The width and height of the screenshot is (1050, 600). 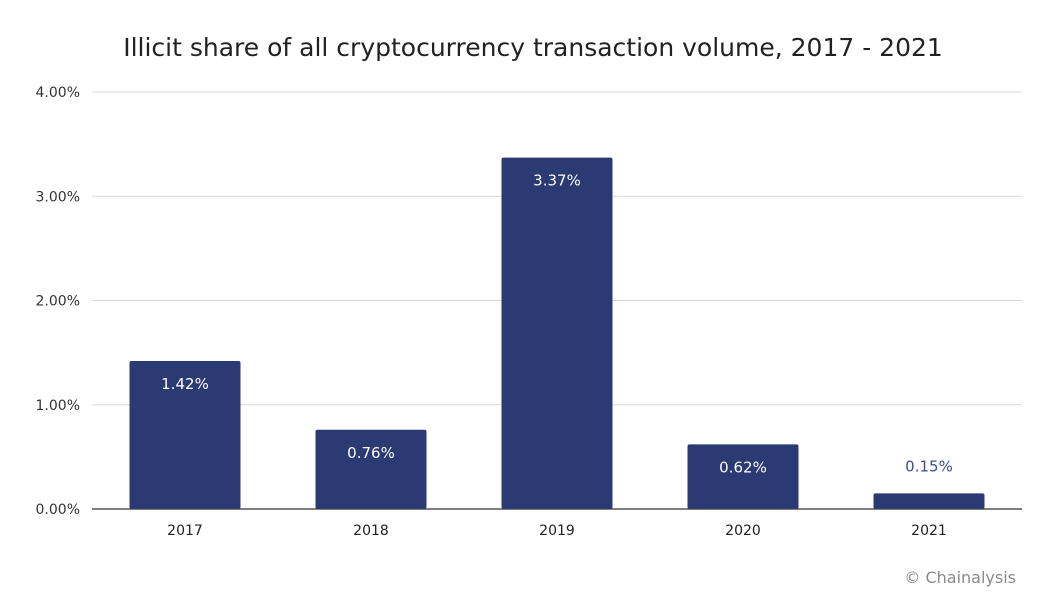 What do you see at coordinates (743, 531) in the screenshot?
I see `x-tick-label: 2020` at bounding box center [743, 531].